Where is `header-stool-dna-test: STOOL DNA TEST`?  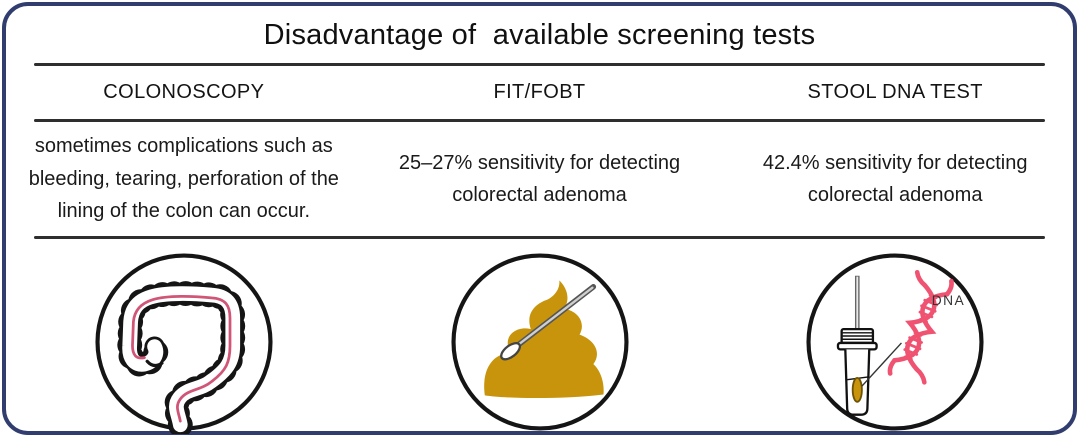
header-stool-dna-test: STOOL DNA TEST is located at coordinates (895, 92).